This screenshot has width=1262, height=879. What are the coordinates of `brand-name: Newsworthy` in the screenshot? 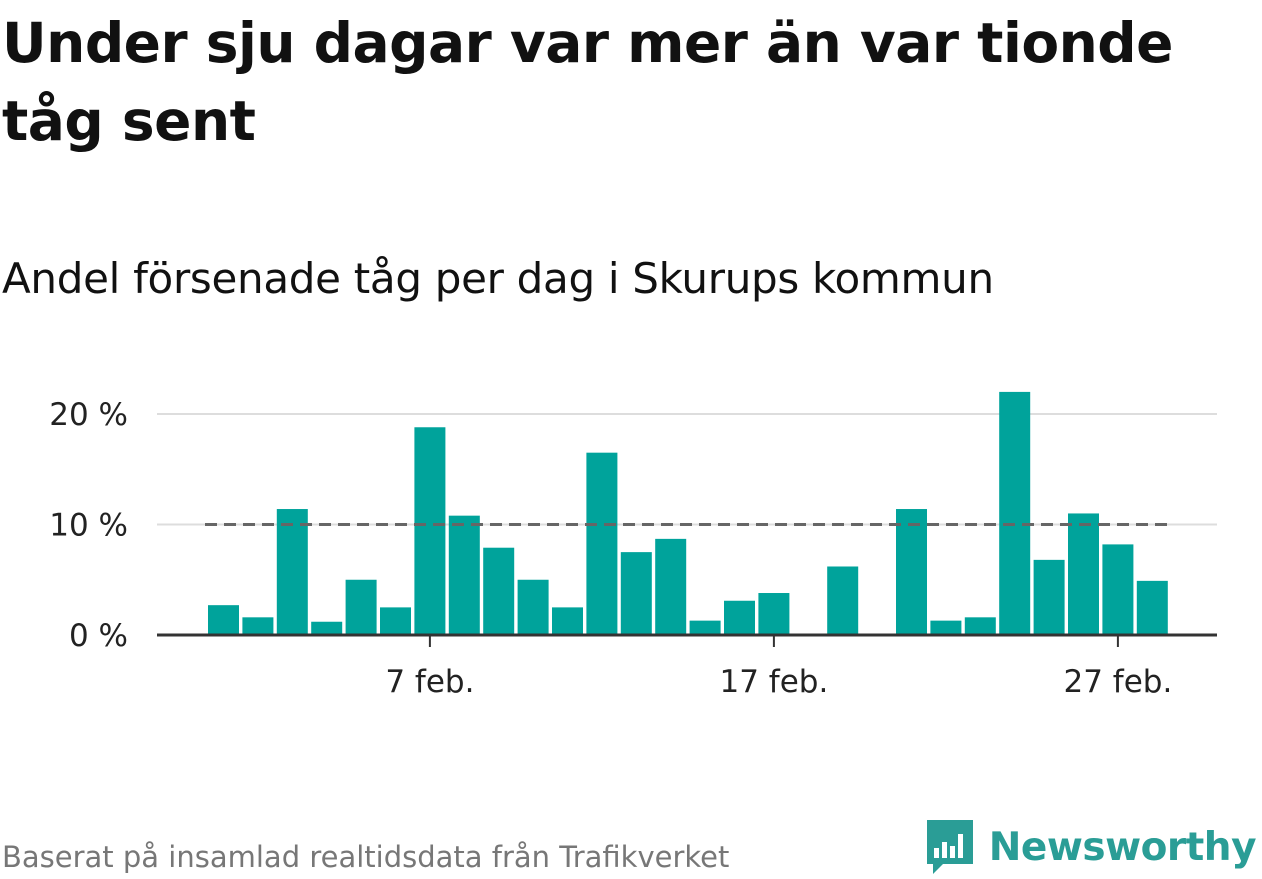 It's located at (1122, 847).